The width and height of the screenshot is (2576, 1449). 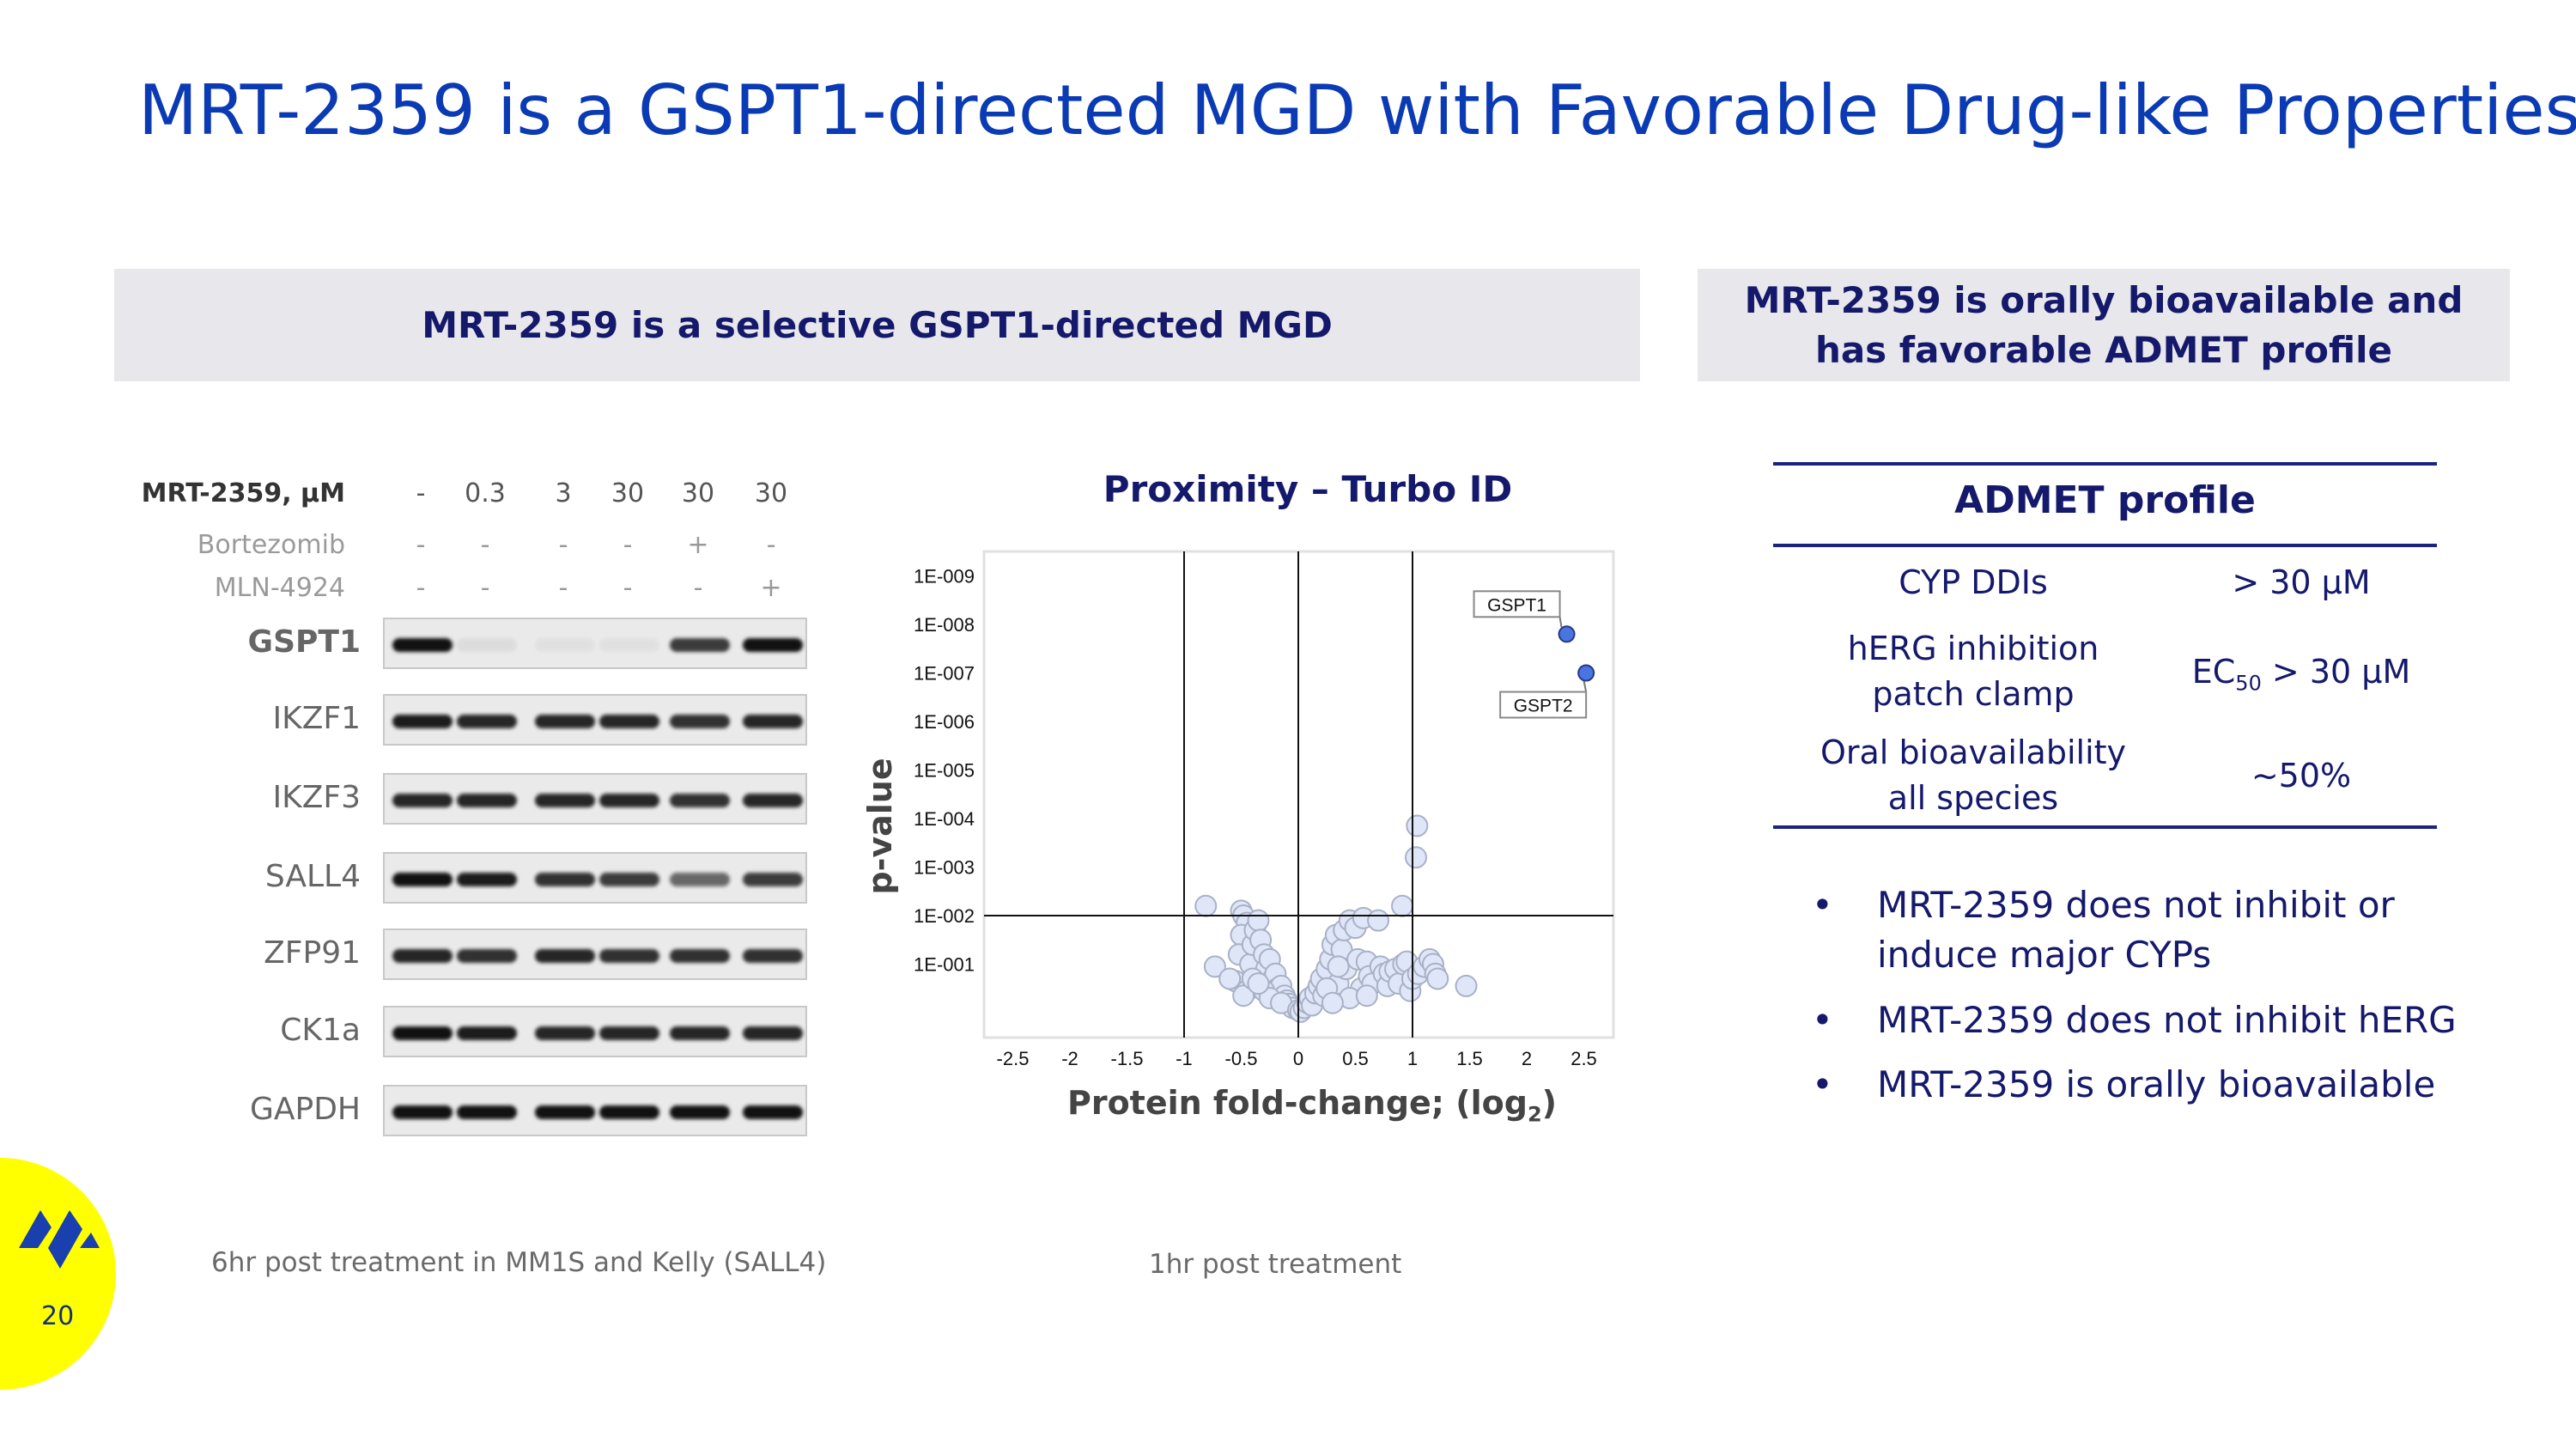 I want to click on point-label: GSPT1, so click(x=1517, y=605).